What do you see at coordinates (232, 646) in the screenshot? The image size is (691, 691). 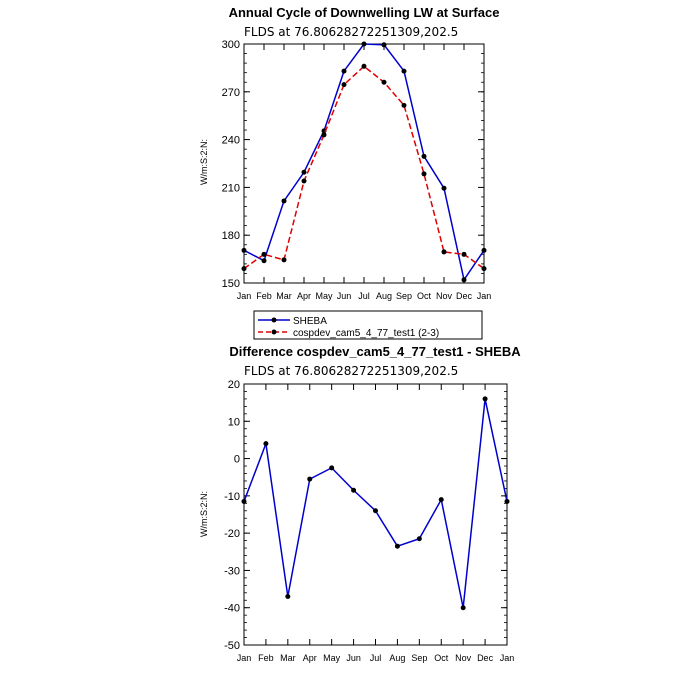 I see `bottom-chart-ytick-label-0: -50` at bounding box center [232, 646].